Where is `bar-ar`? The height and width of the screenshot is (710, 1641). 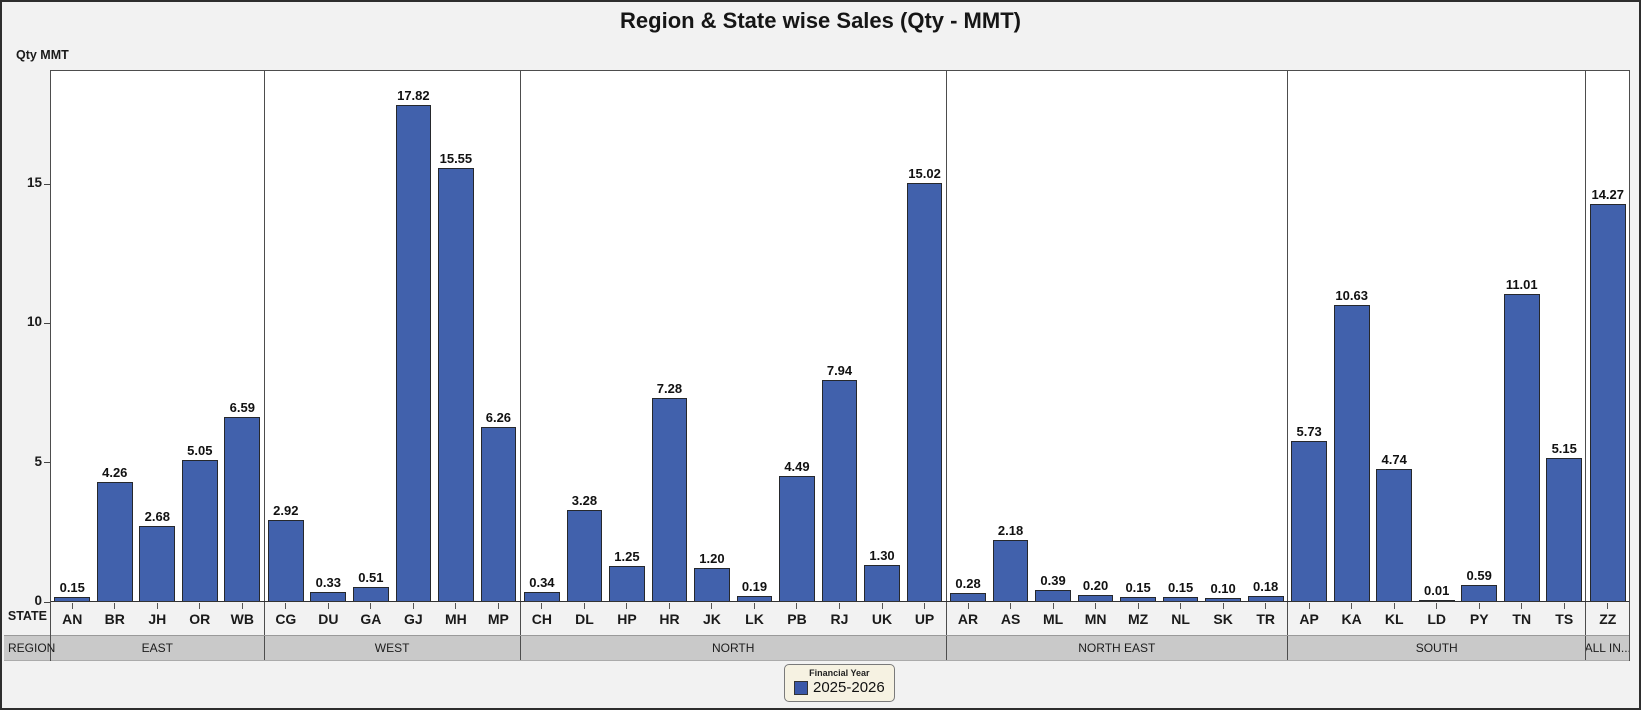 bar-ar is located at coordinates (968, 597).